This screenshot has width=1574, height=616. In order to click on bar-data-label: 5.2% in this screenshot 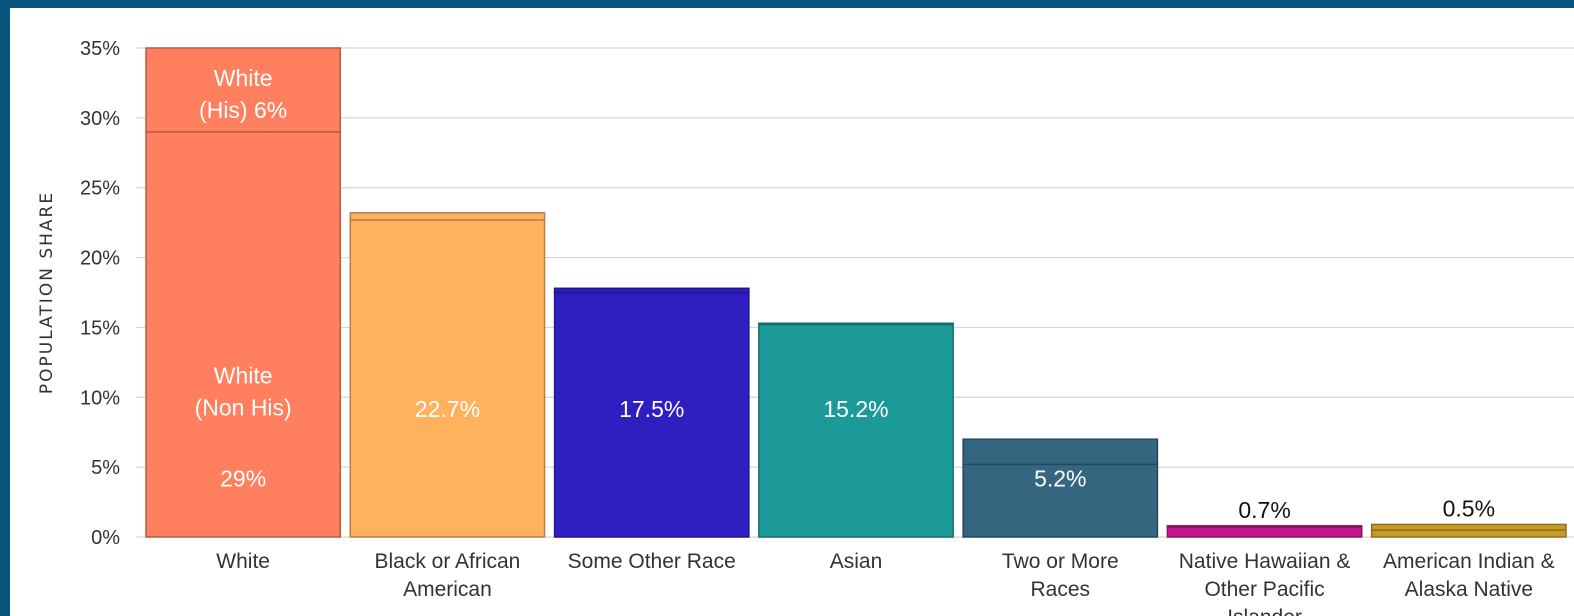, I will do `click(1060, 479)`.